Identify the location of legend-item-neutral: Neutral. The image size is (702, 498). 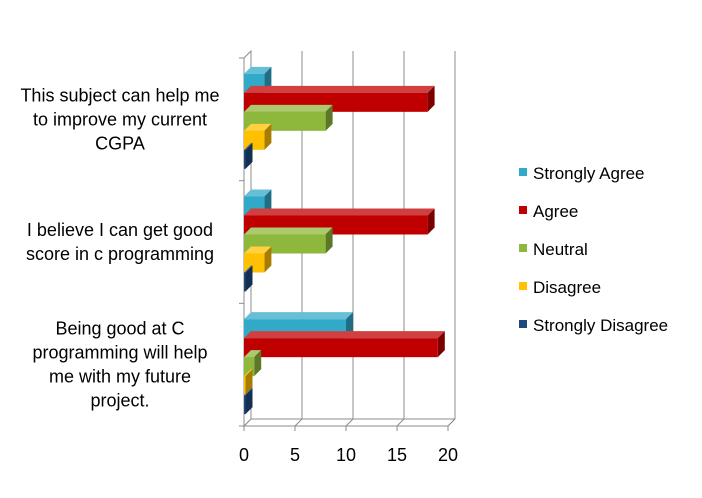
(553, 249).